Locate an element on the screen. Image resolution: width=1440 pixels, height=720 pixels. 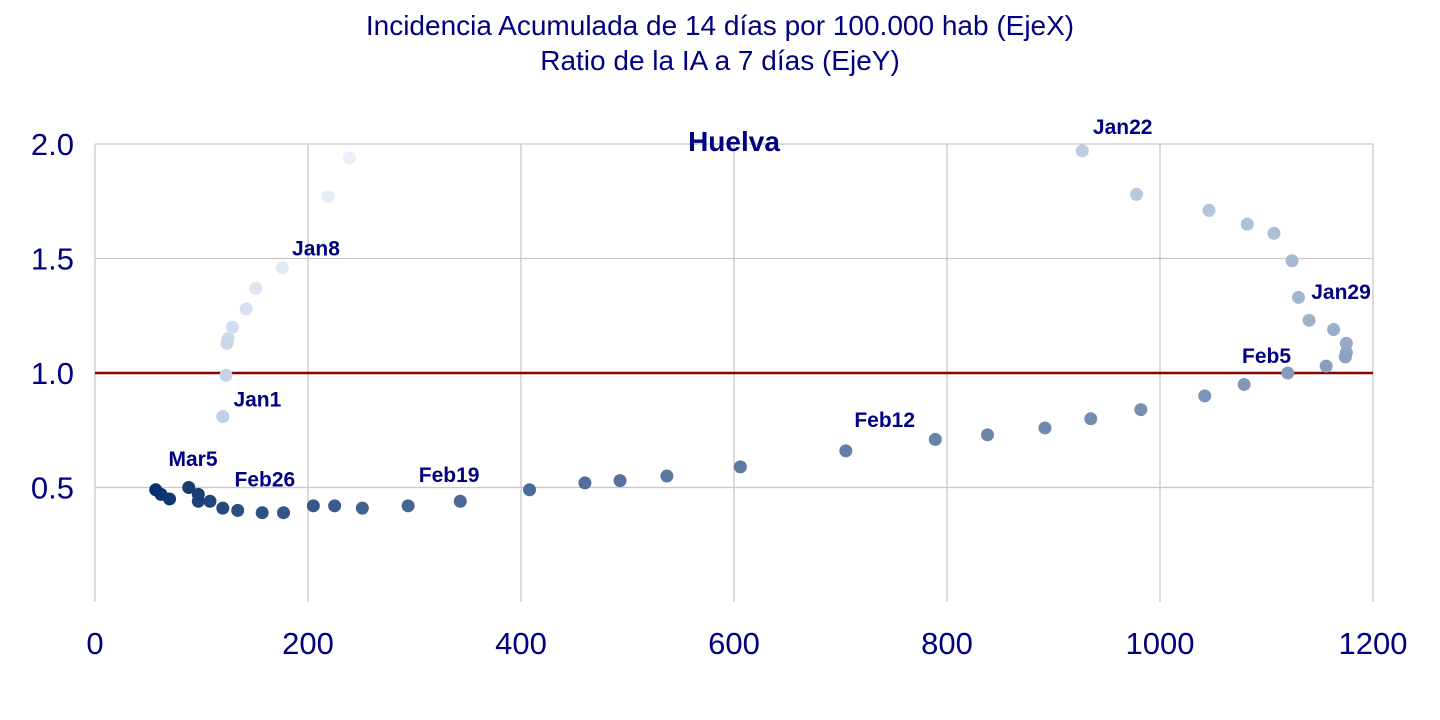
x-tick-label: 1000 is located at coordinates (1160, 643).